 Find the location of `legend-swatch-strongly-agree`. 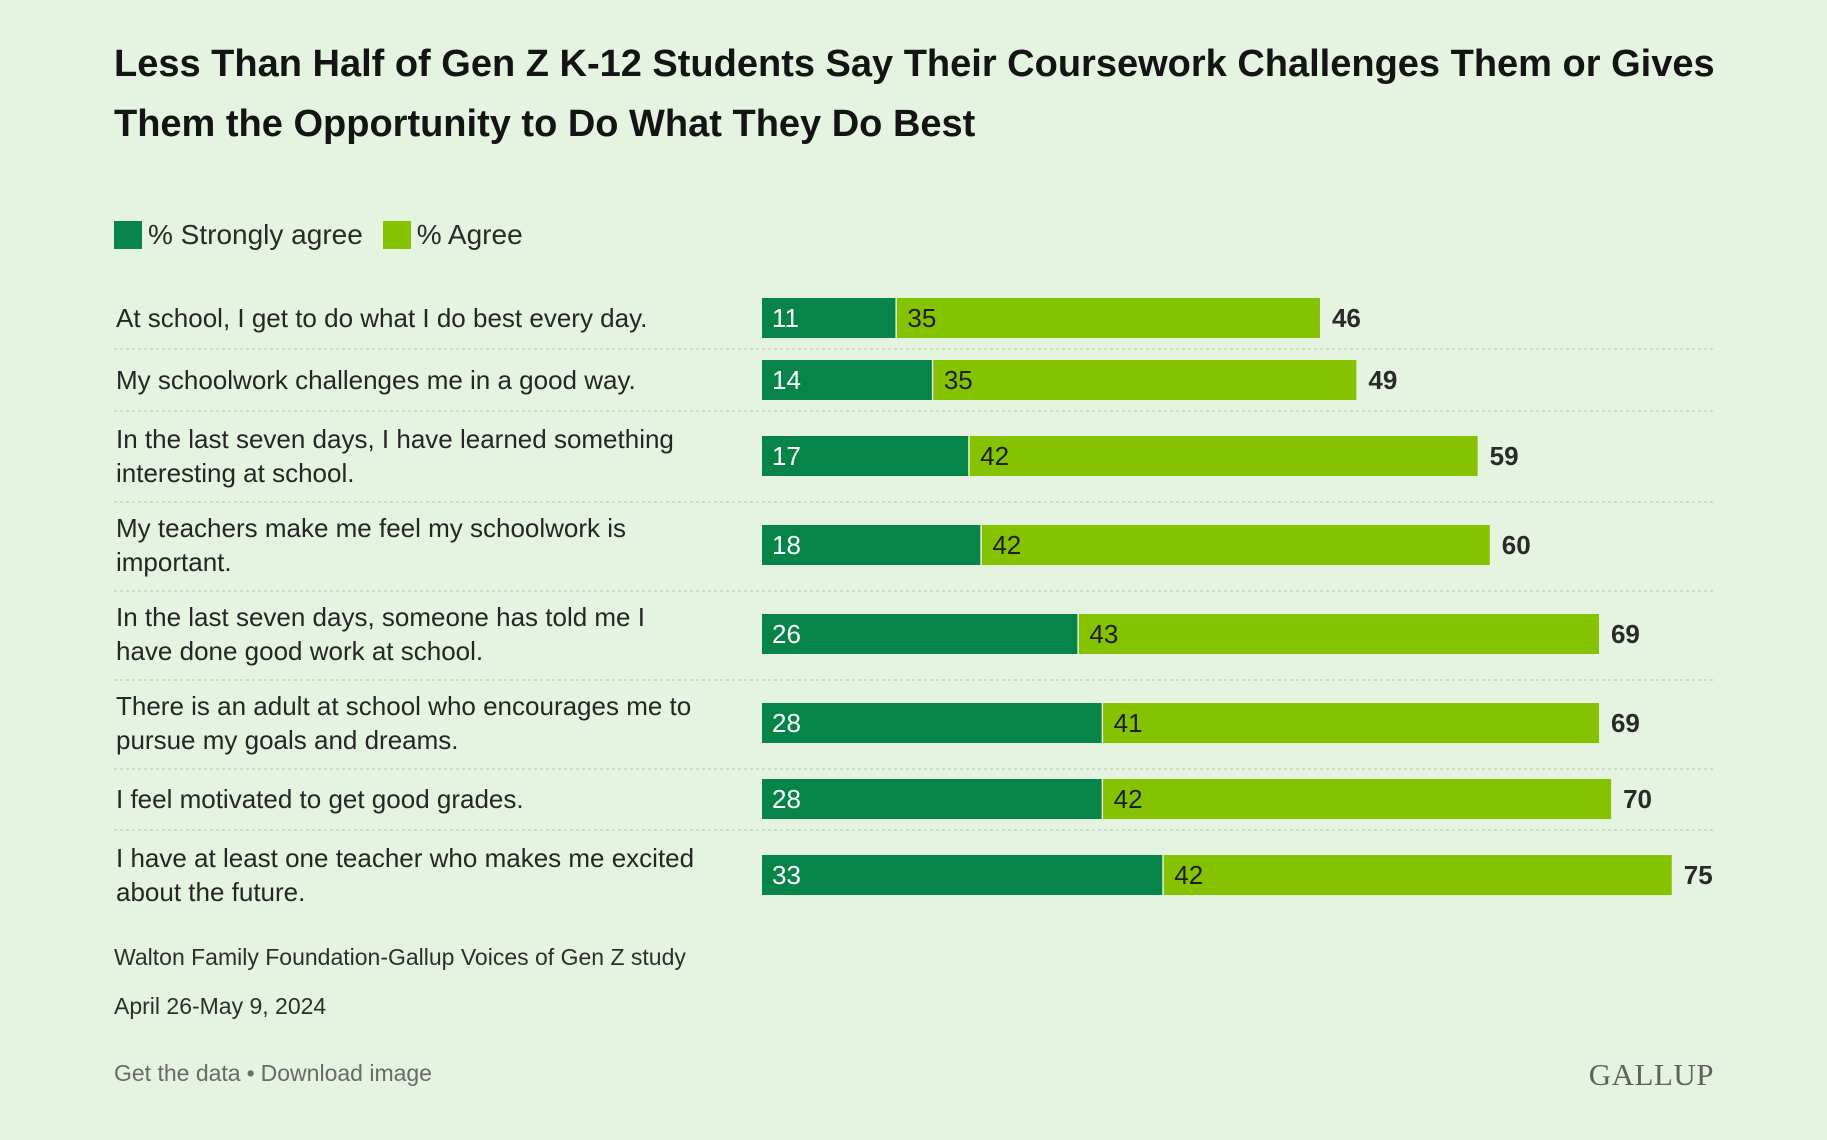

legend-swatch-strongly-agree is located at coordinates (128, 235).